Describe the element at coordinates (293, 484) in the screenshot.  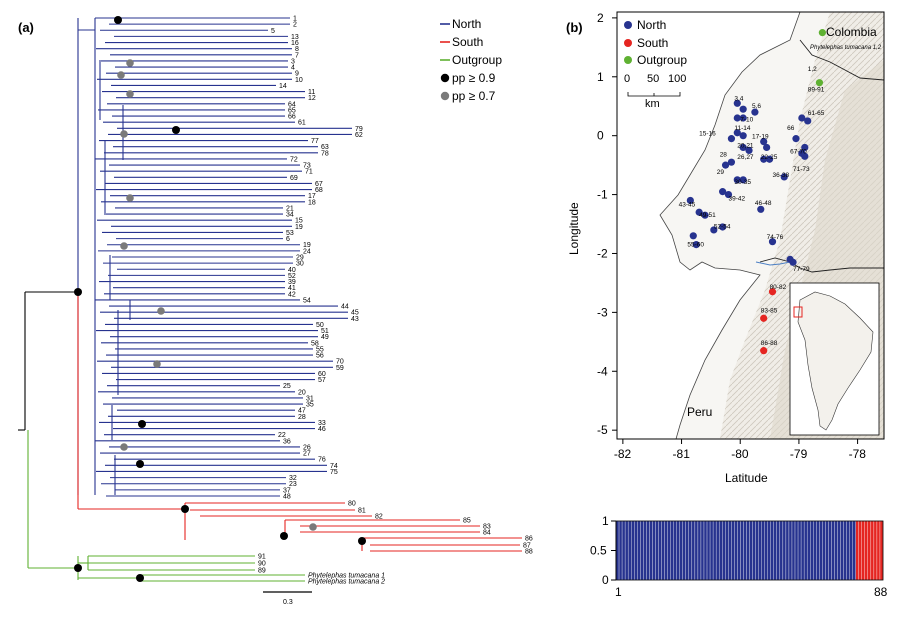
I see `leaf-label: 23` at that location.